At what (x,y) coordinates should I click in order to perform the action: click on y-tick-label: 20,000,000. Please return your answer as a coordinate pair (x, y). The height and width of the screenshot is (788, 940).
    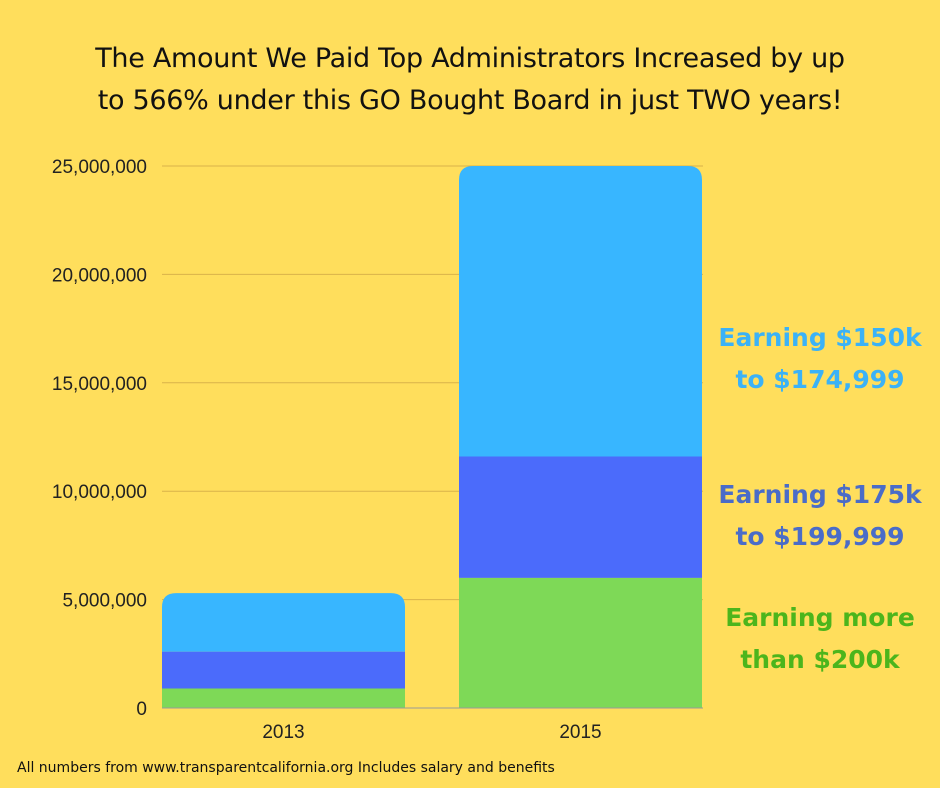
    Looking at the image, I should click on (99, 275).